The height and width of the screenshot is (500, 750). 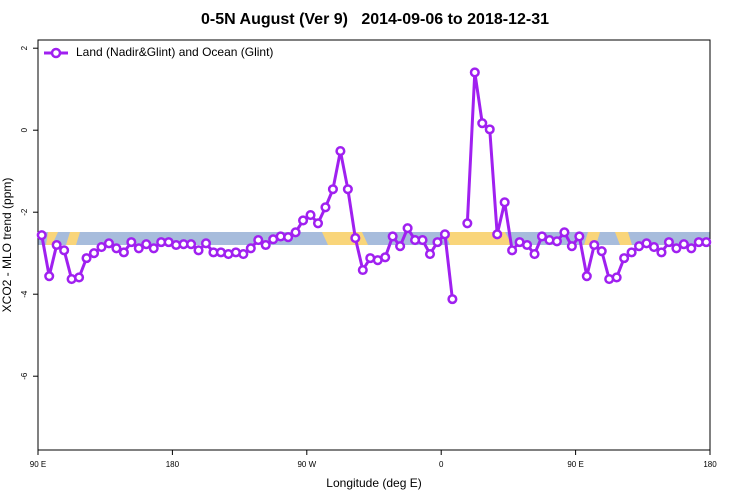 What do you see at coordinates (24, 129) in the screenshot?
I see `y-tick-label: 0` at bounding box center [24, 129].